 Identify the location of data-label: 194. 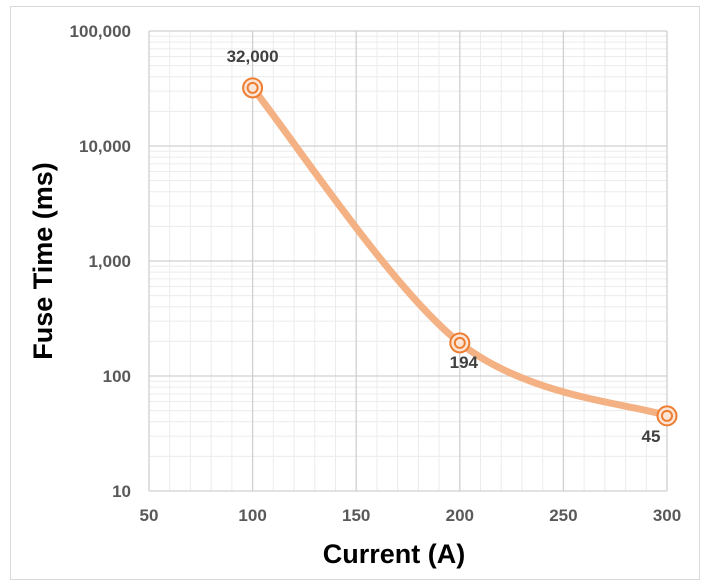
(464, 362).